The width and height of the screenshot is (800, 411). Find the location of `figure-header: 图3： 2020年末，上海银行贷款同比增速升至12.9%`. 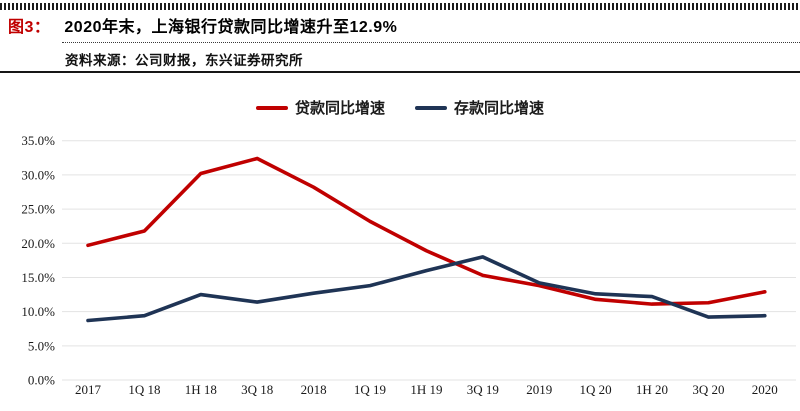

figure-header: 图3： 2020年末，上海银行贷款同比增速升至12.9% is located at coordinates (400, 25).